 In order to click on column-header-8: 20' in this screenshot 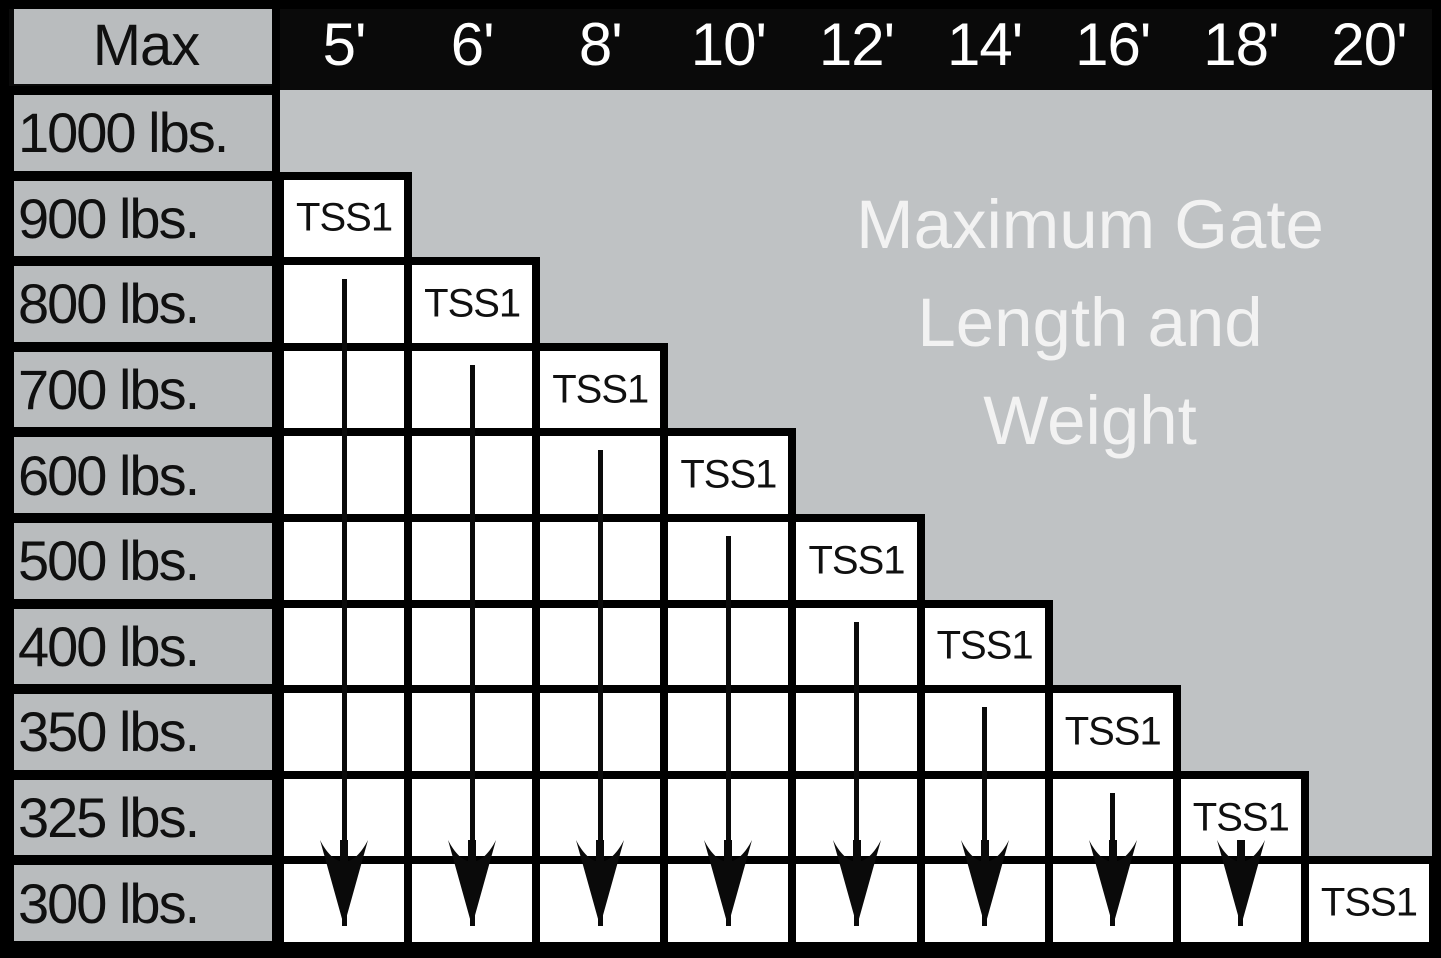, I will do `click(1369, 44)`.